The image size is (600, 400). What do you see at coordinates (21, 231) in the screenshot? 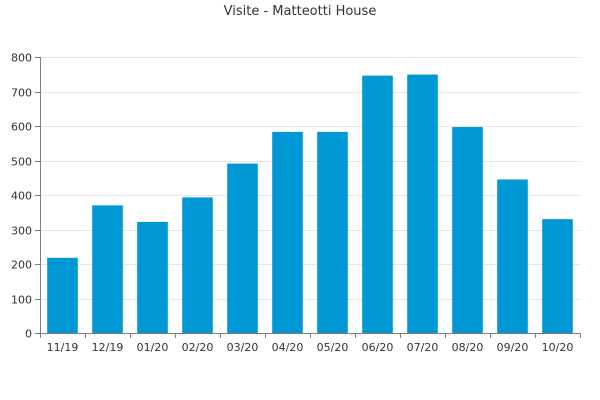
I see `y-tick-label: 300` at bounding box center [21, 231].